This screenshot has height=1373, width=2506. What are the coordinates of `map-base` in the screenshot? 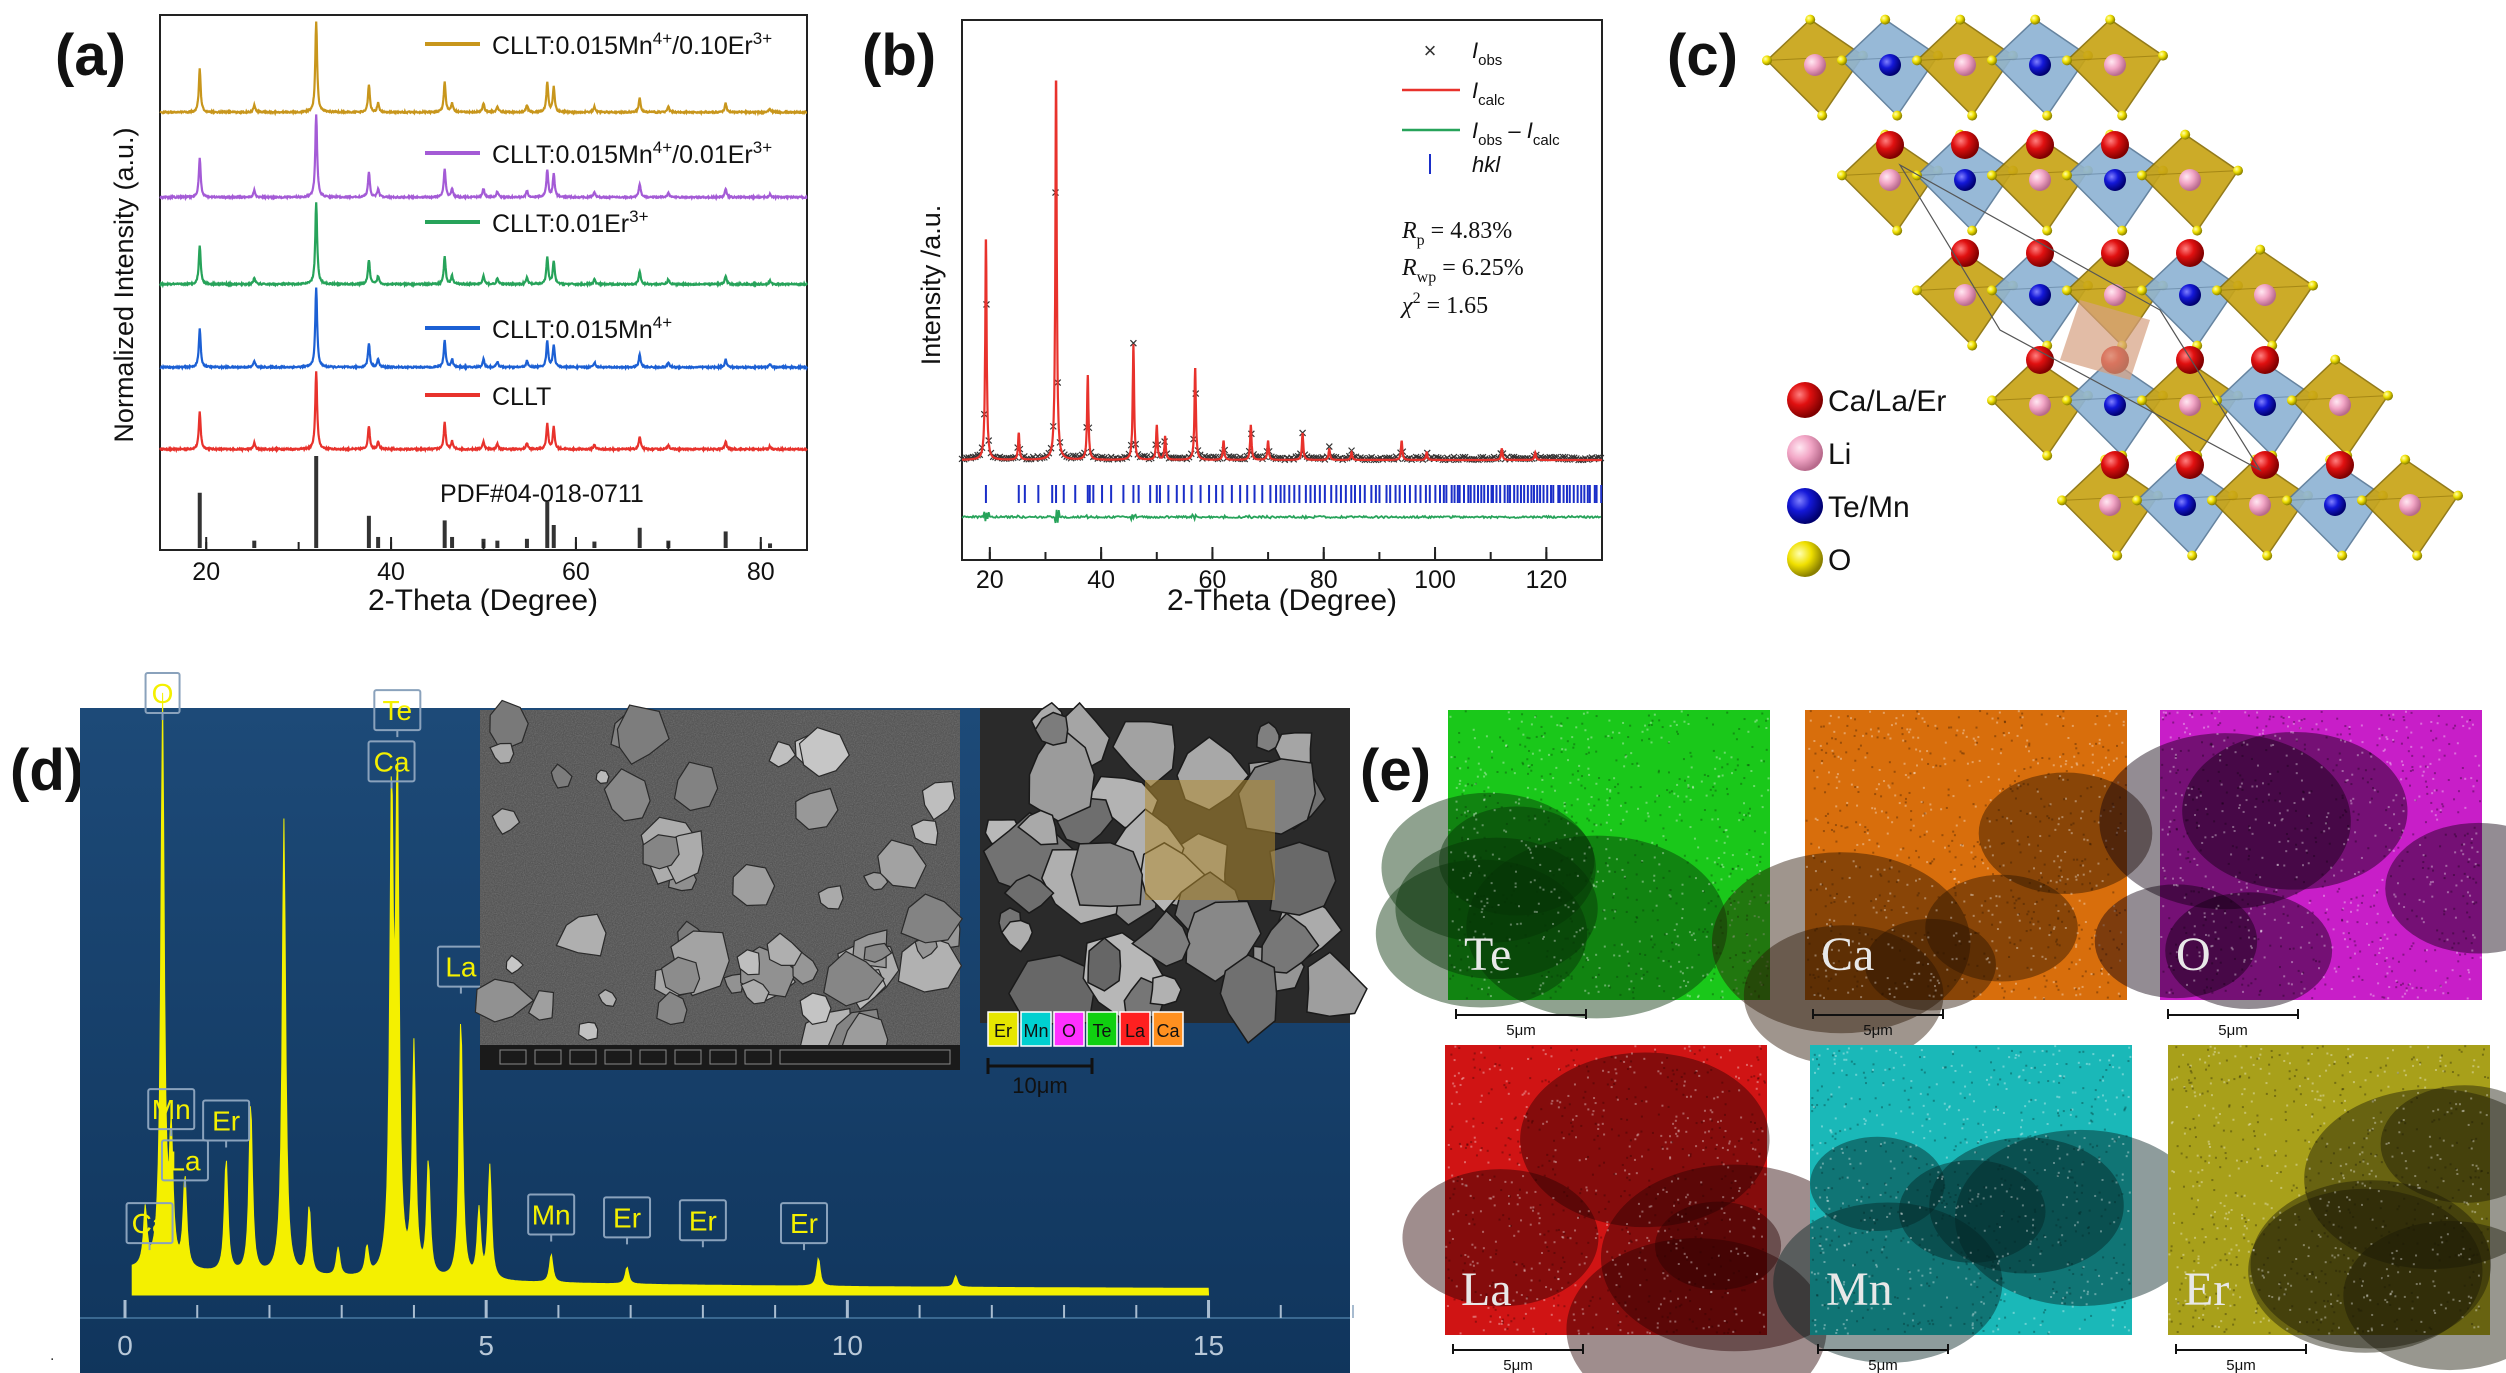 It's located at (1609, 855).